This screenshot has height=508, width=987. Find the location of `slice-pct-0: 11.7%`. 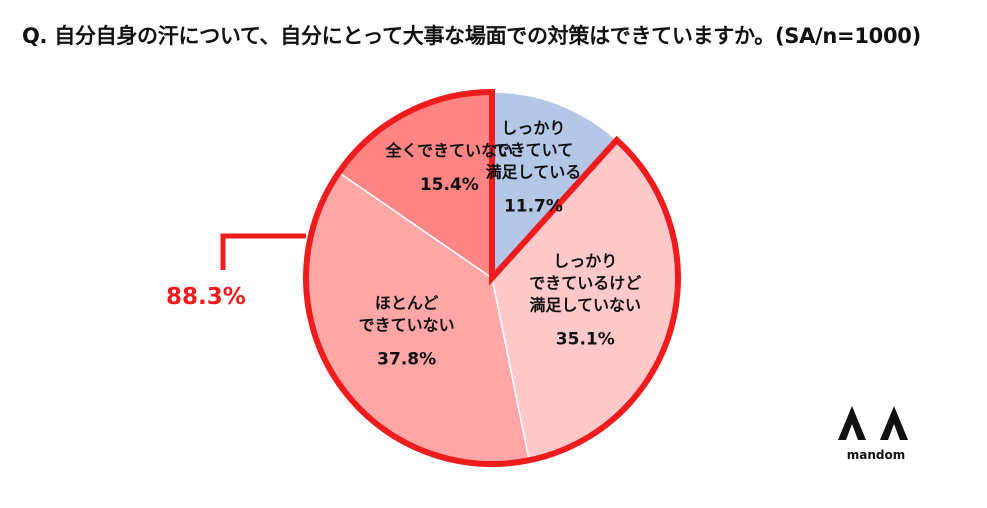

slice-pct-0: 11.7% is located at coordinates (533, 206).